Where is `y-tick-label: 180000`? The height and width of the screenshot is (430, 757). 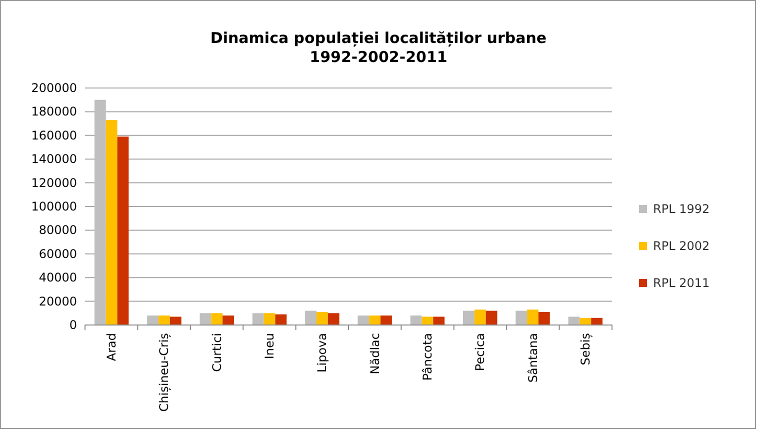
y-tick-label: 180000 is located at coordinates (54, 111).